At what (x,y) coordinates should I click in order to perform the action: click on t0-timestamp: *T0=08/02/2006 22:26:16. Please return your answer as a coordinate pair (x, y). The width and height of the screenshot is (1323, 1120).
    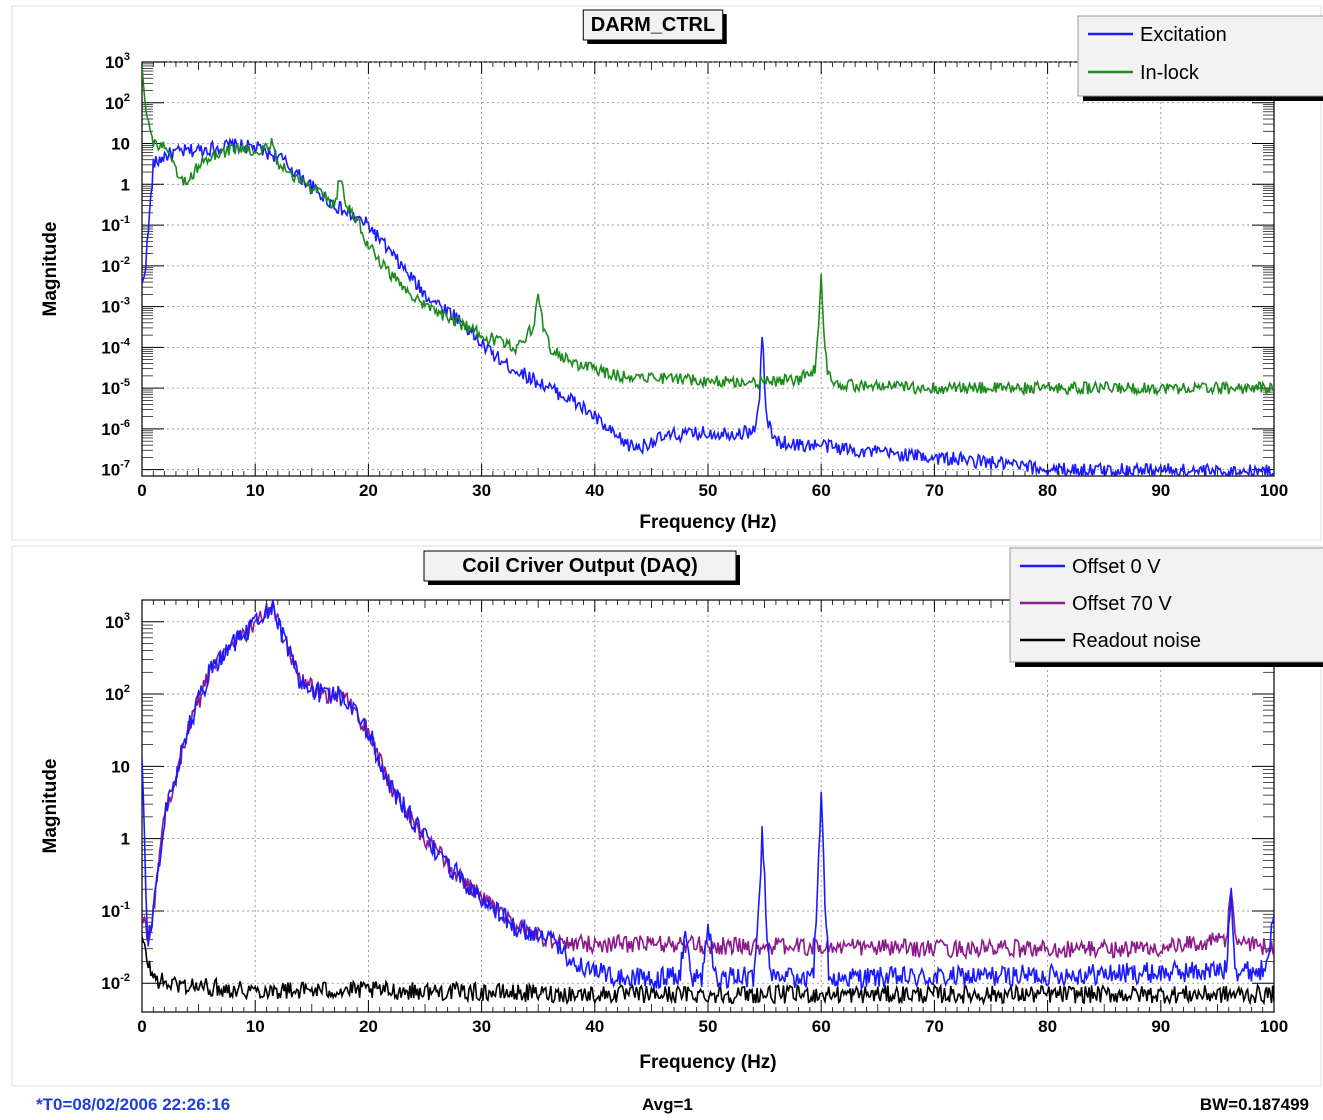
    Looking at the image, I should click on (133, 1104).